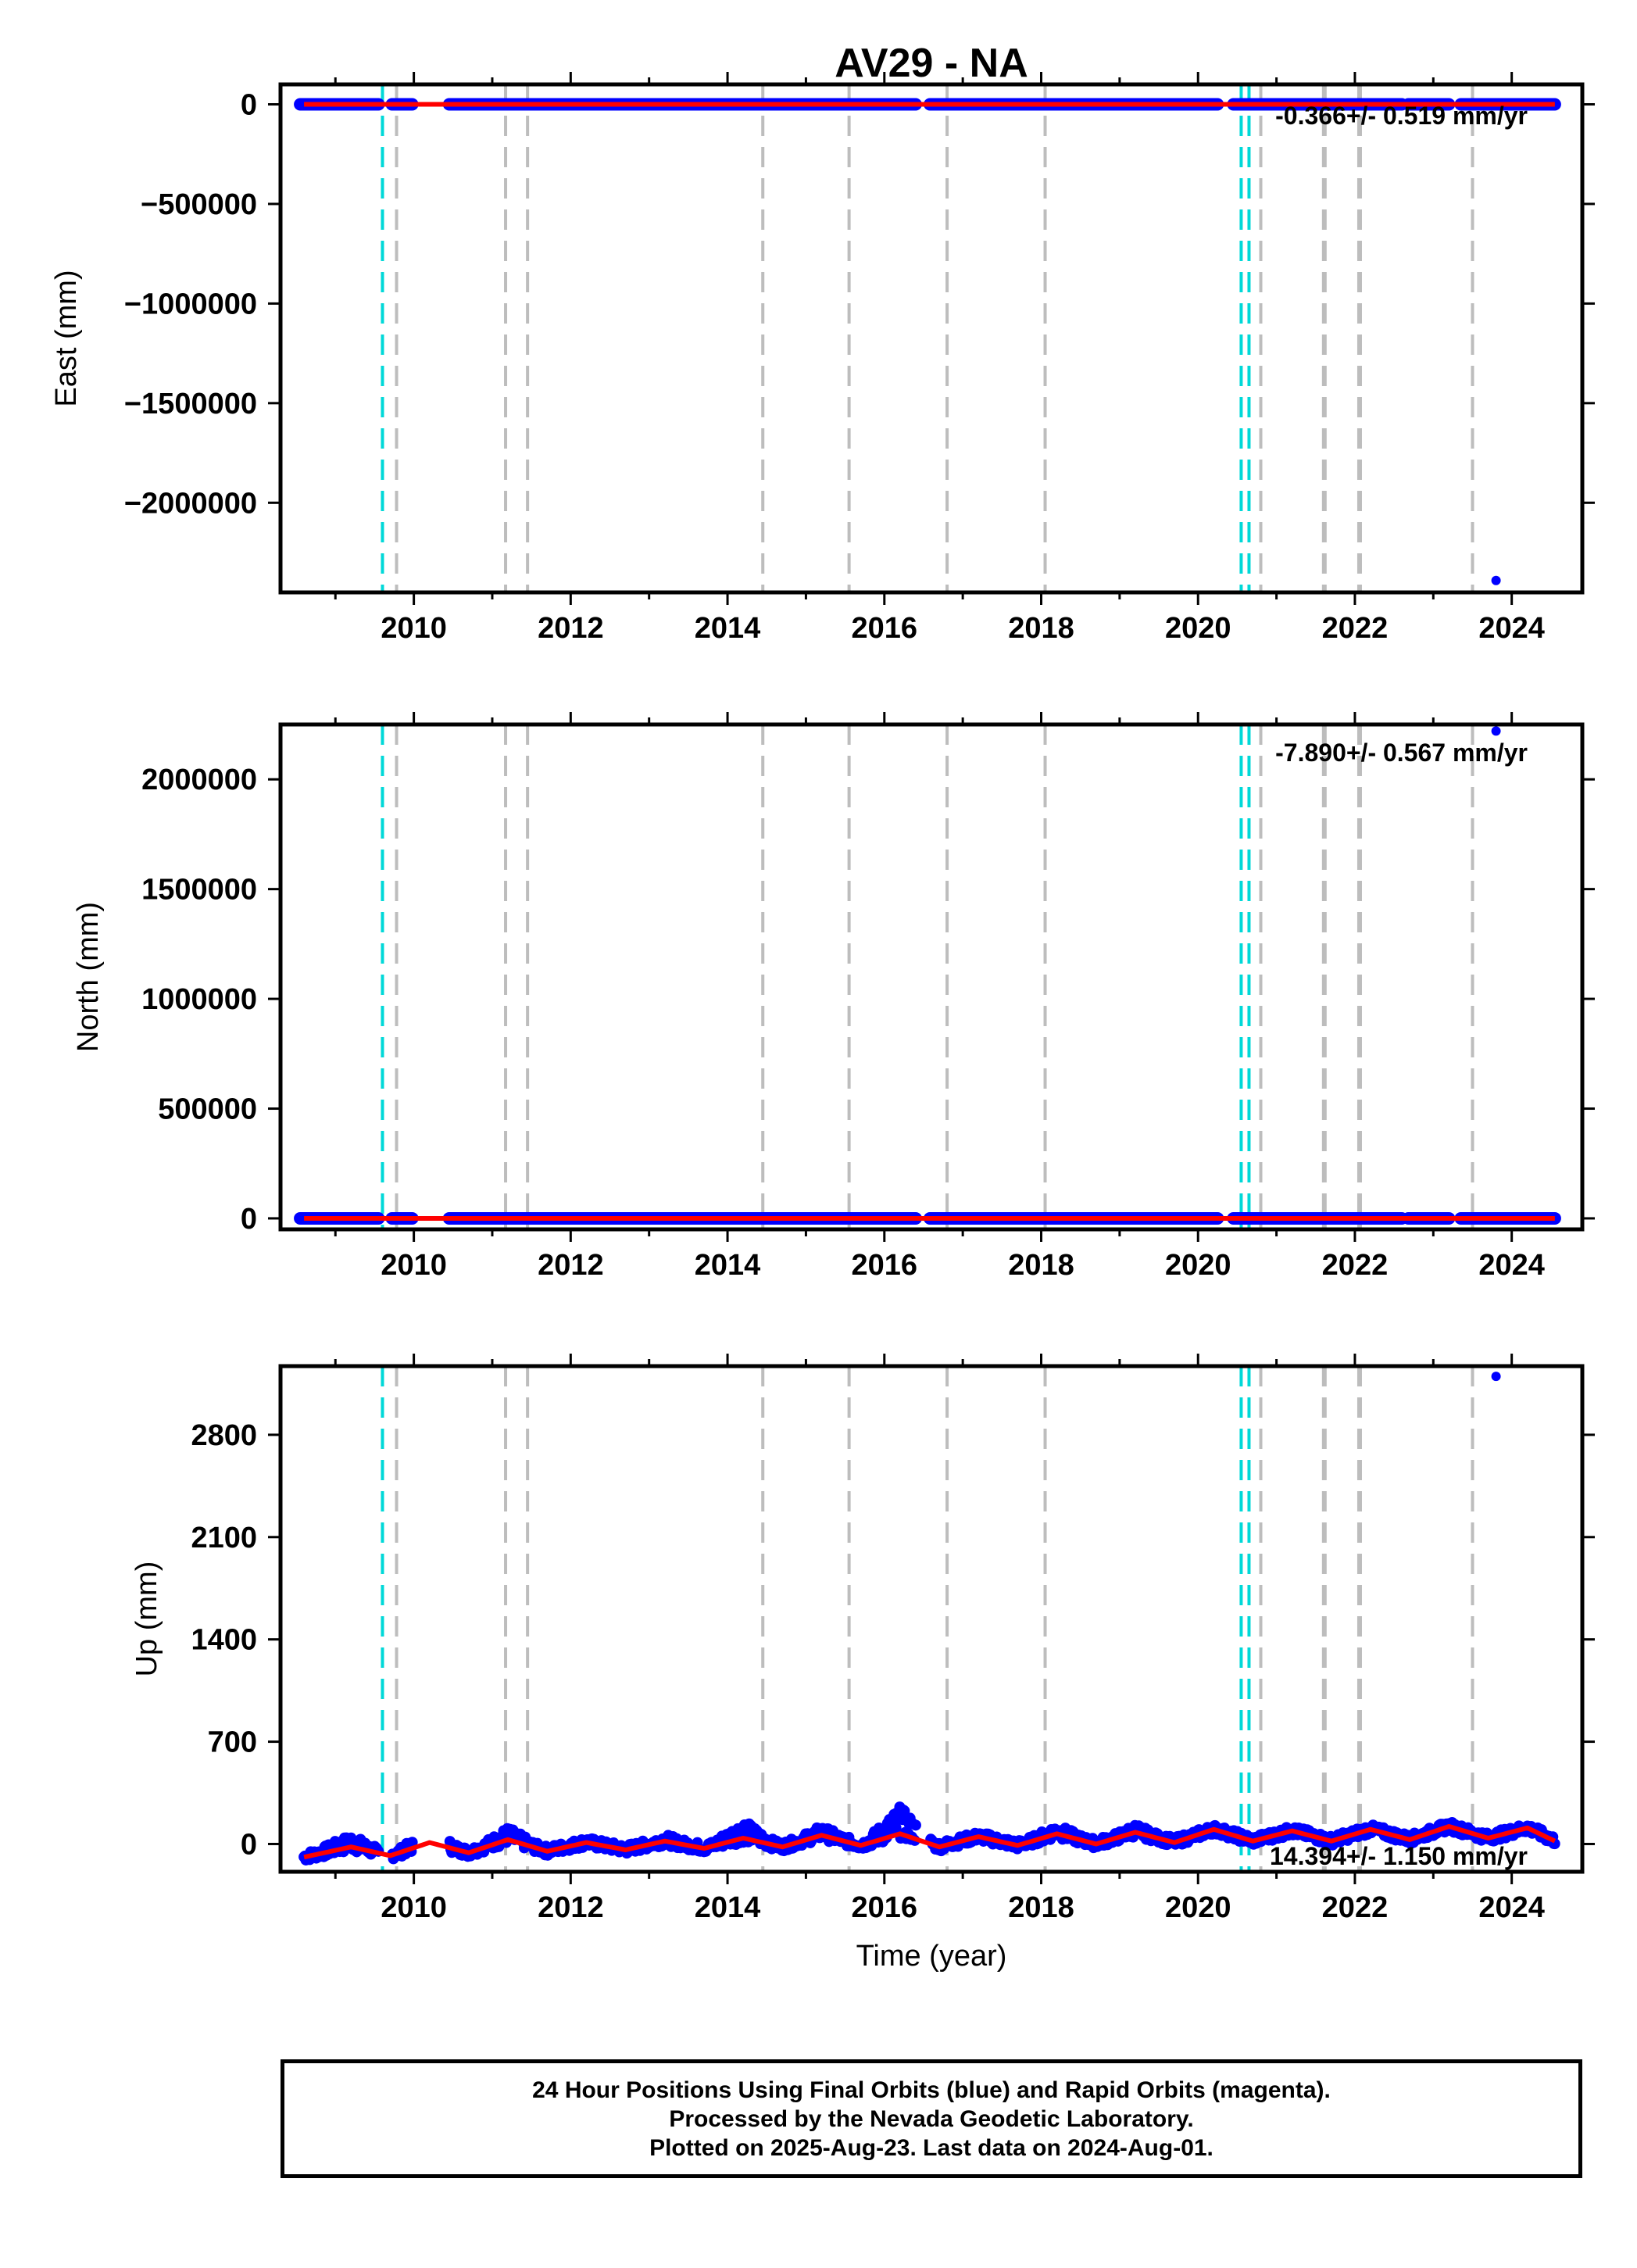 The height and width of the screenshot is (2268, 1637). Describe the element at coordinates (199, 891) in the screenshot. I see `y-tick-label: 1500000` at that location.